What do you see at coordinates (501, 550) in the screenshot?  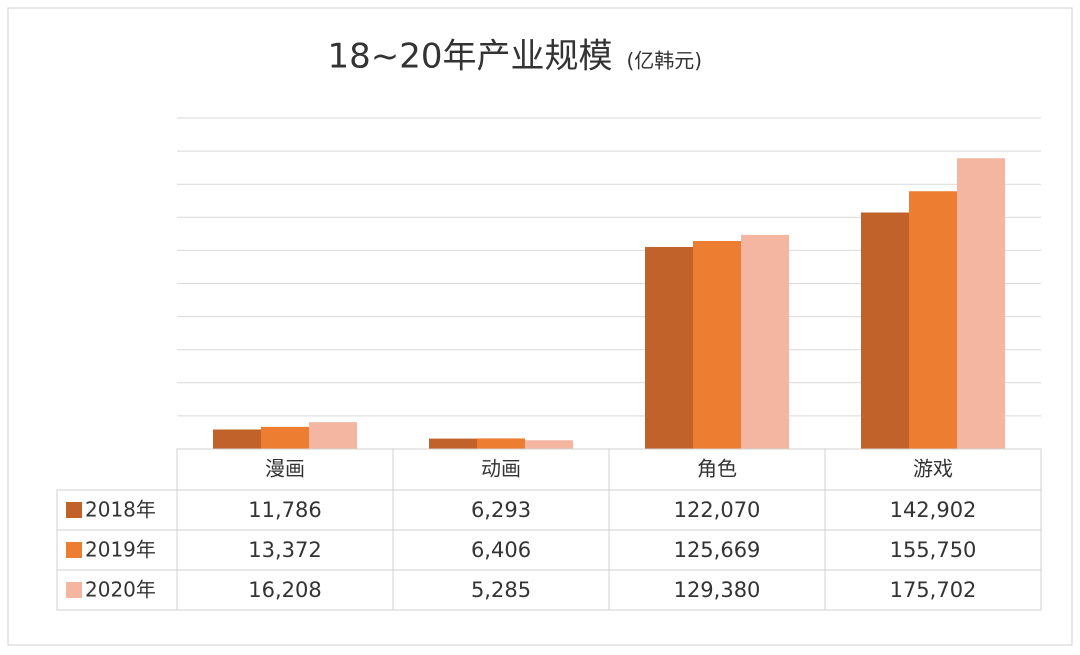 I see `table-value: 6,406` at bounding box center [501, 550].